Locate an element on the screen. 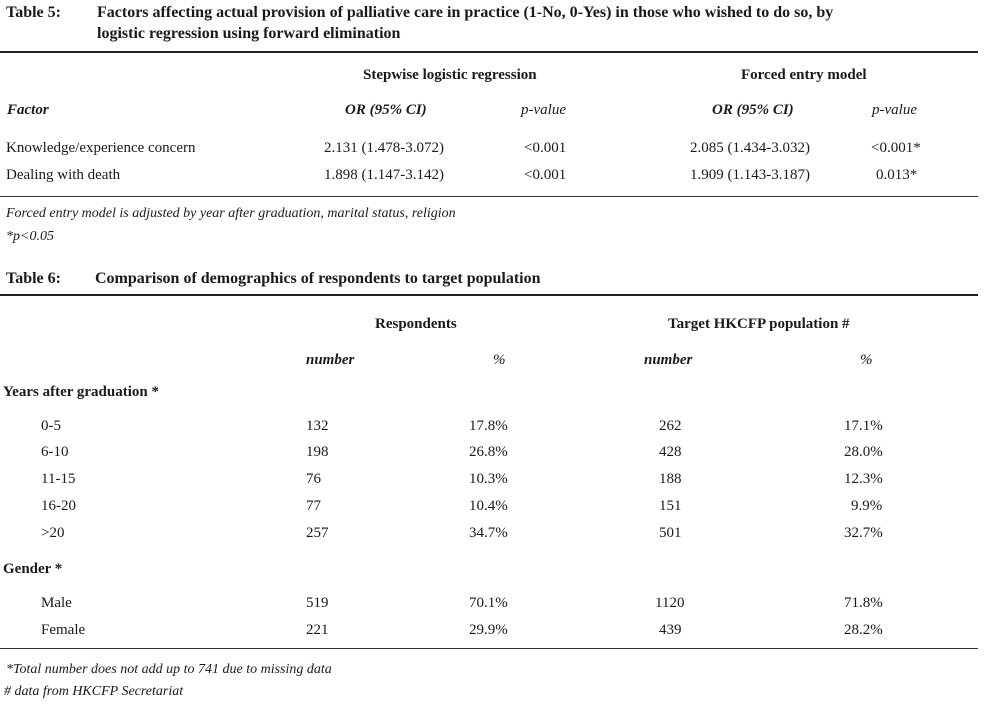 The image size is (986, 704). category-cell: 0-5 is located at coordinates (51, 426).